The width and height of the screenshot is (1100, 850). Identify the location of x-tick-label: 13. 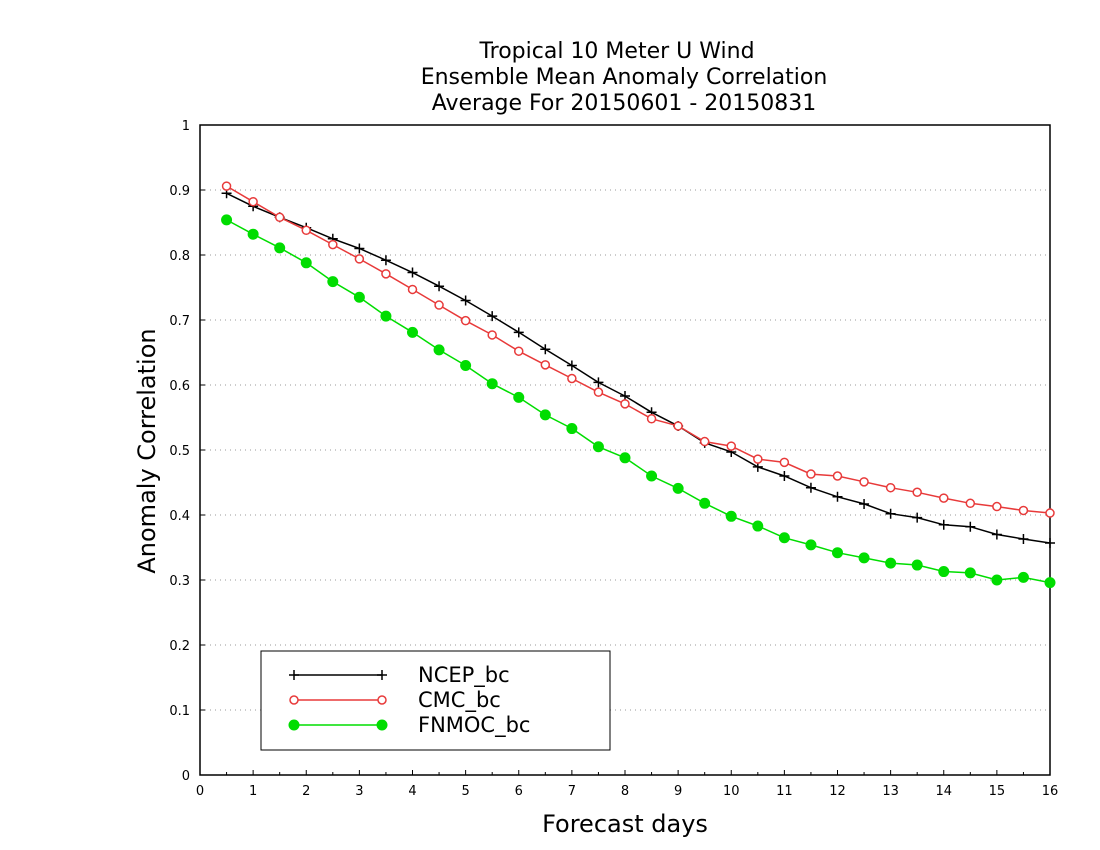
(890, 791).